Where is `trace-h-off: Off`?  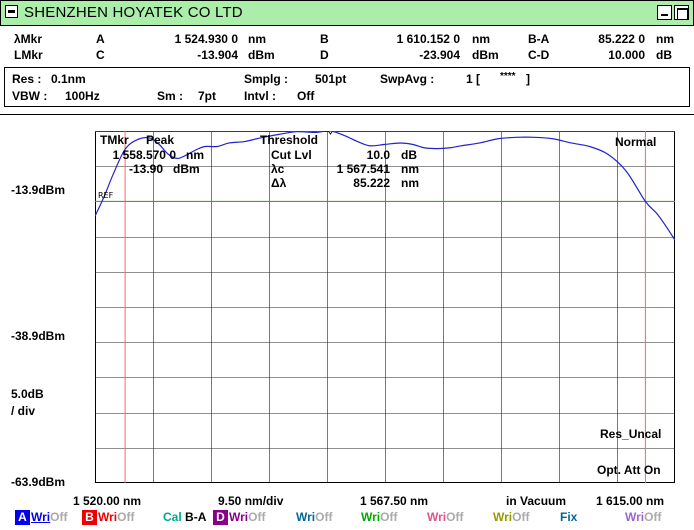
trace-h-off: Off is located at coordinates (521, 517).